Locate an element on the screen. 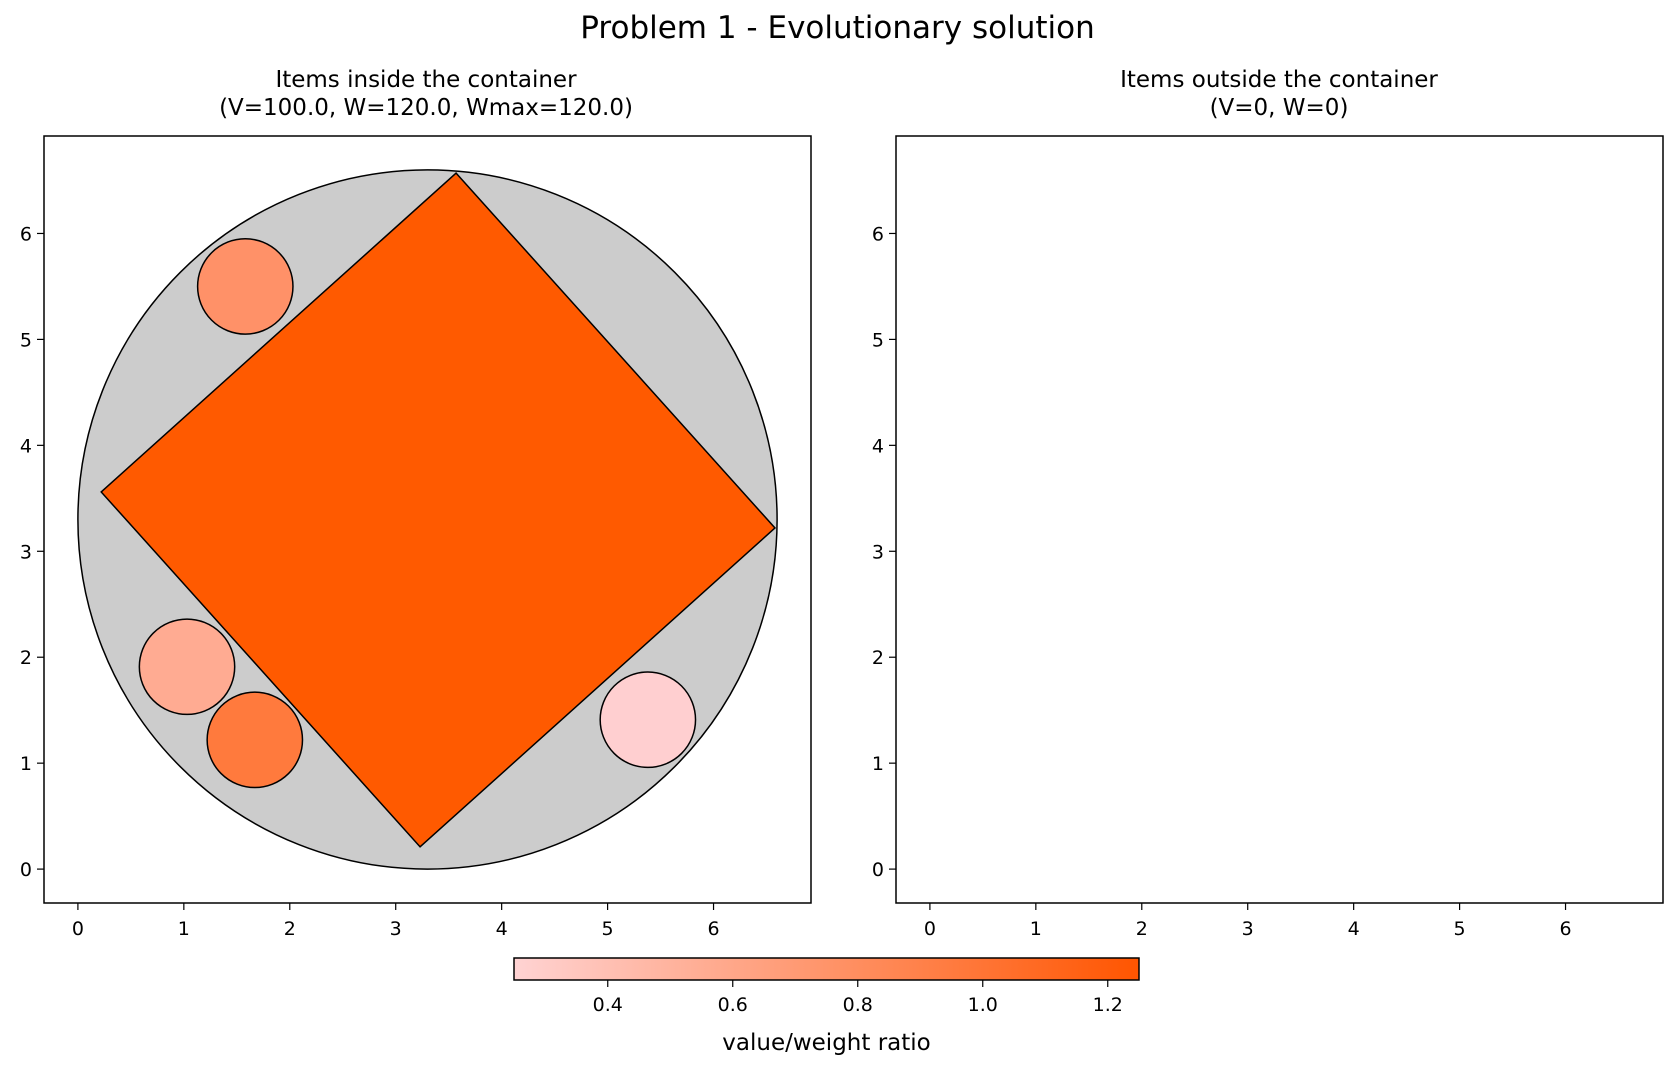 Image resolution: width=1675 pixels, height=1067 pixels. right-ytick-label-4: 4 is located at coordinates (878, 446).